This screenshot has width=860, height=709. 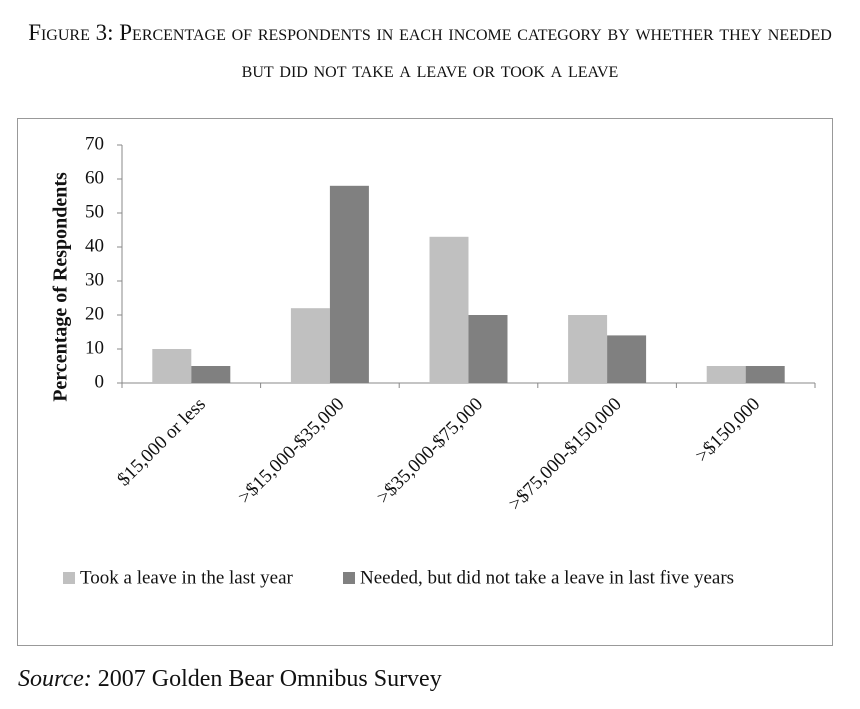 What do you see at coordinates (291, 451) in the screenshot?
I see `x-tick-label: >$15,000-$35,000` at bounding box center [291, 451].